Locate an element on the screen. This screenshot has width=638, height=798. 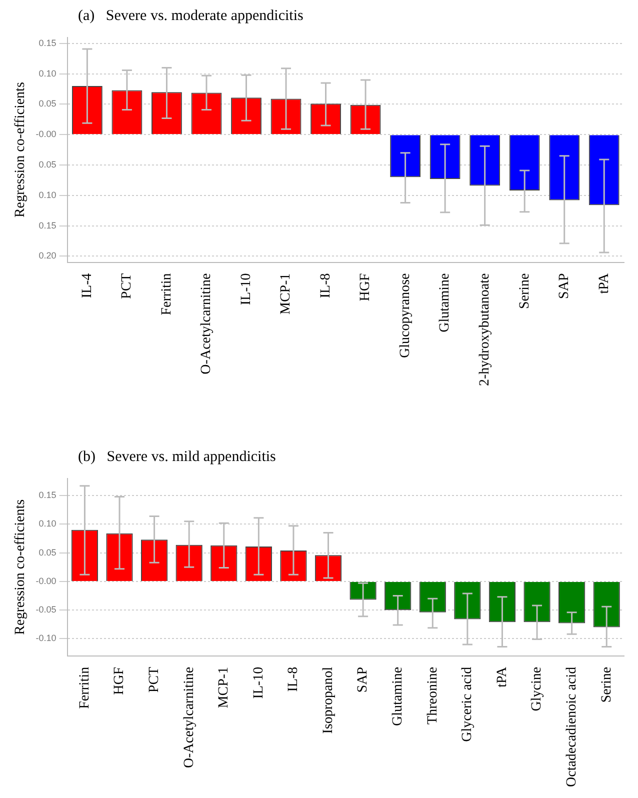
y-tick-label: -0.10 is located at coordinates (46, 638).